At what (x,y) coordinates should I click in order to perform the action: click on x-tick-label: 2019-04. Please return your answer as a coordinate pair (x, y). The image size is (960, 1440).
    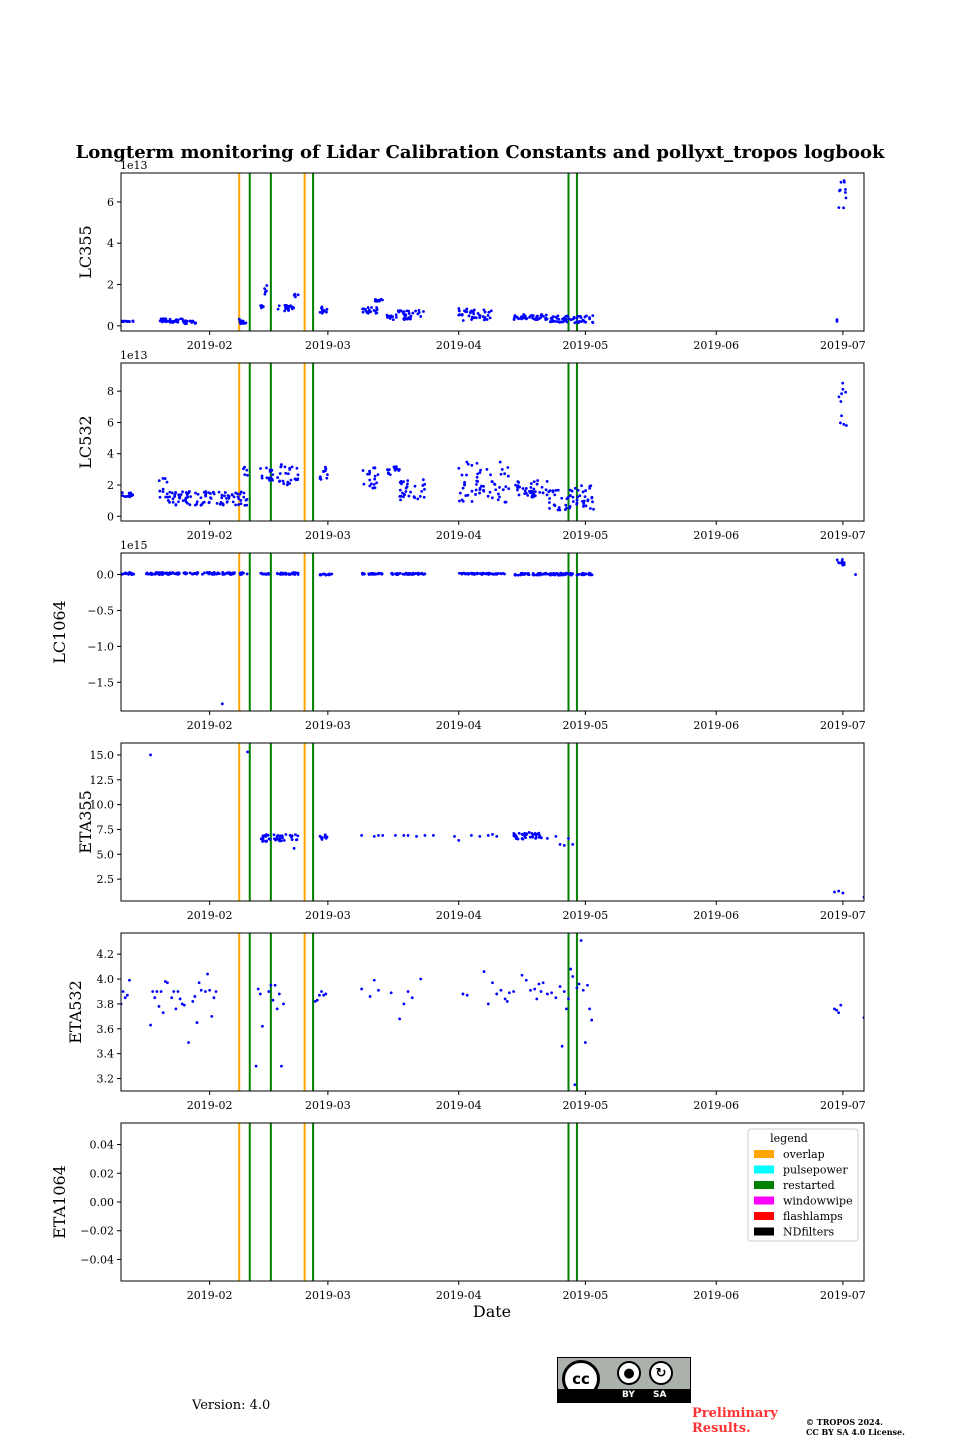
    Looking at the image, I should click on (459, 725).